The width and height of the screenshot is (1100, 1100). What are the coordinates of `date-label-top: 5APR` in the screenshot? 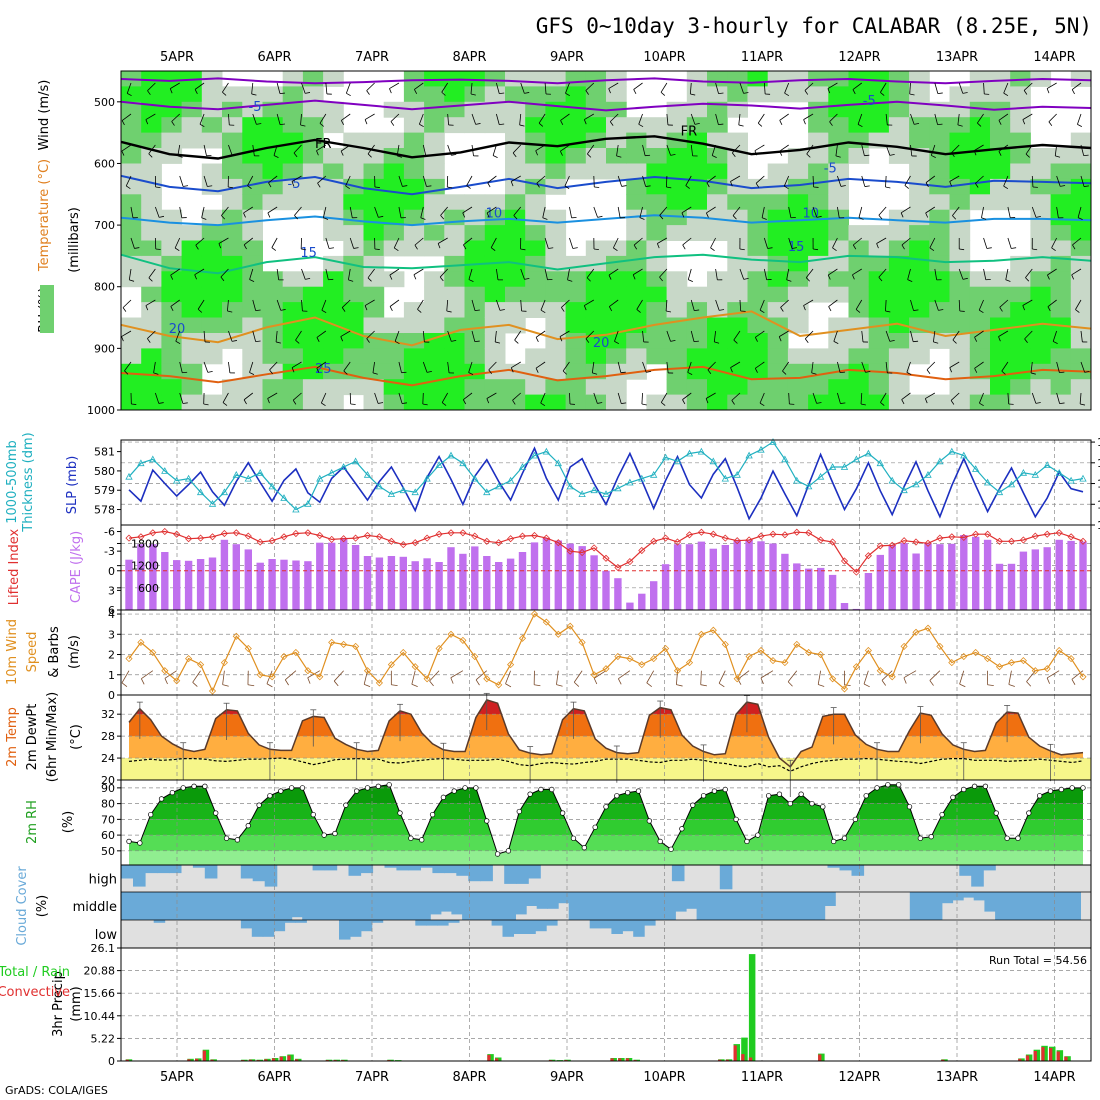 It's located at (177, 57).